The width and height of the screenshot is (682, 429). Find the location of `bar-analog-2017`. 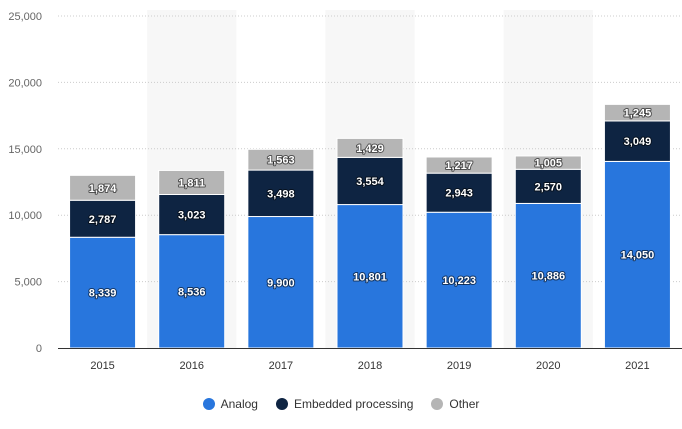

bar-analog-2017 is located at coordinates (281, 282).